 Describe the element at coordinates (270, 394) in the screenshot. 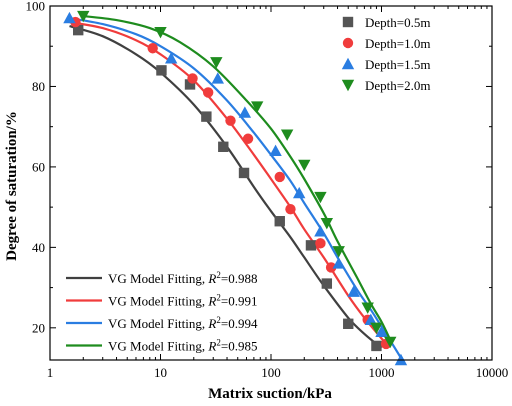

I see `x-axis-title: Matrix suction/kPa` at that location.